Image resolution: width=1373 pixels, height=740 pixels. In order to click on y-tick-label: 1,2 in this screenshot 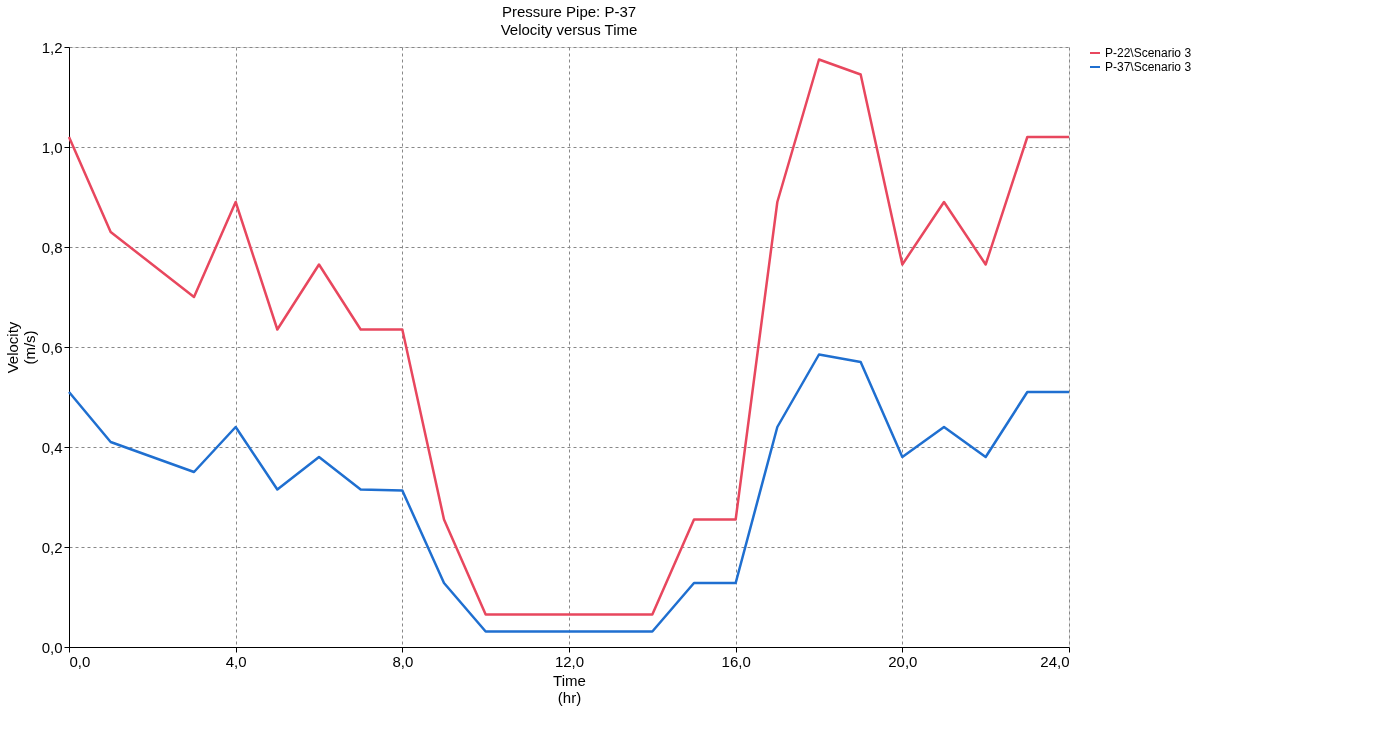, I will do `click(52, 47)`.